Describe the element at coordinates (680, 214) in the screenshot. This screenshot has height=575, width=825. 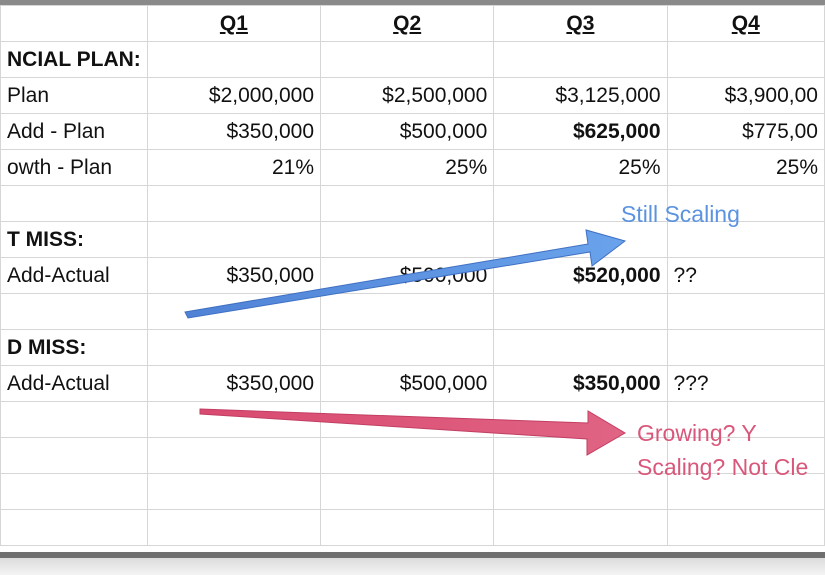
I see `still-scaling-note: Still Scaling` at that location.